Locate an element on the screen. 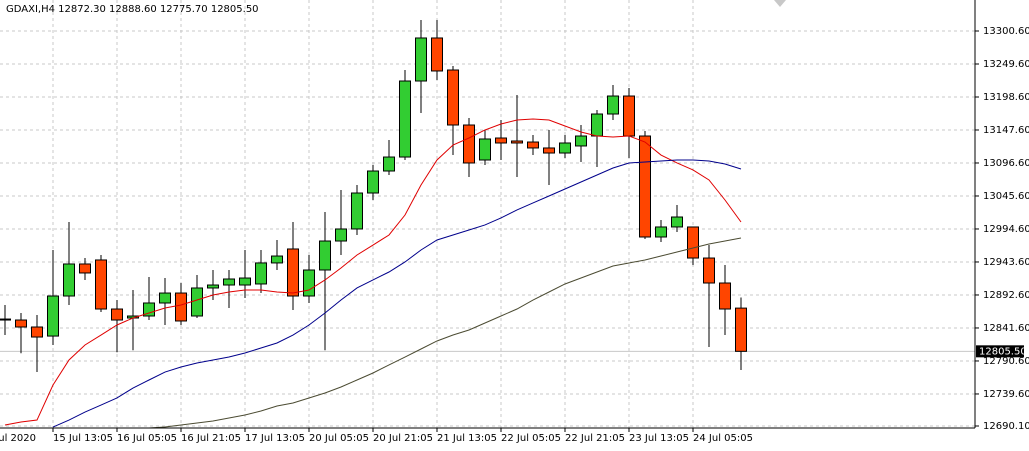 Image resolution: width=1029 pixels, height=451 pixels. y-tick-label: 12790.60 is located at coordinates (1006, 361).